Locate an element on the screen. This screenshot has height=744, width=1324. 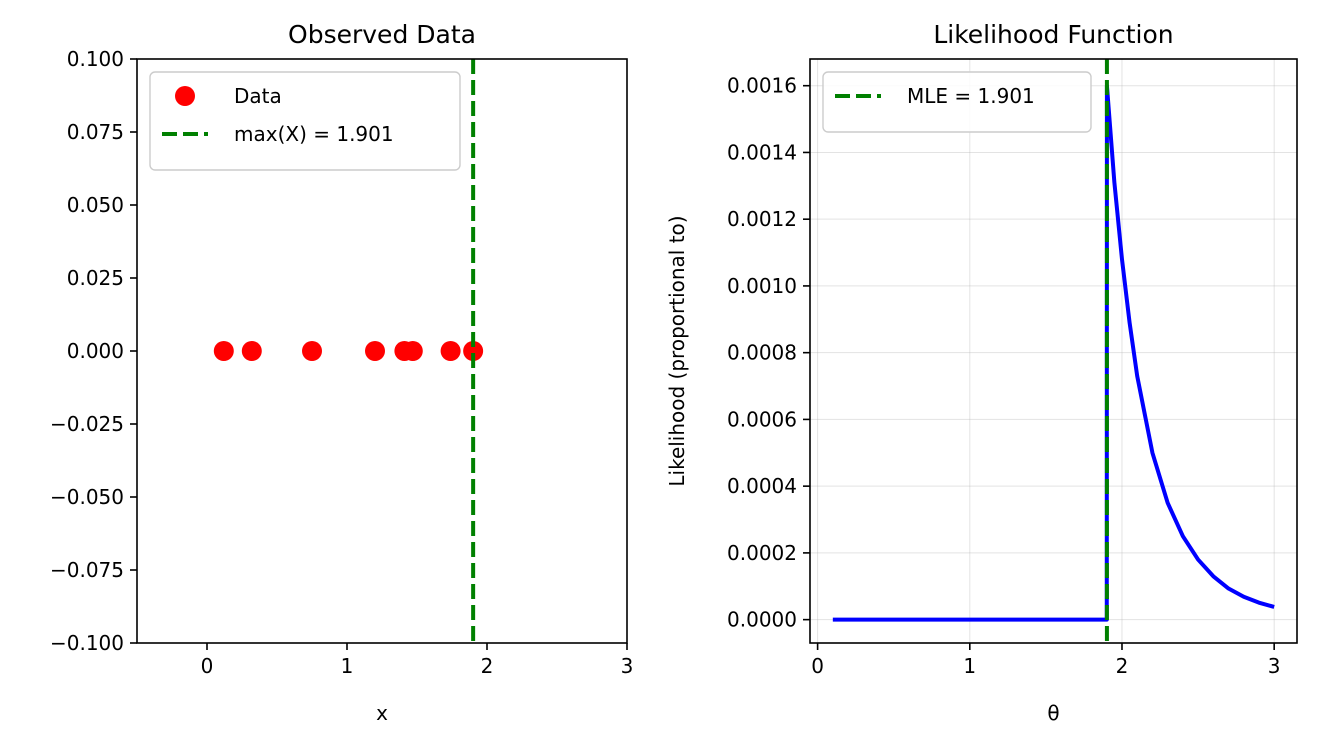
y-tick-label: 0.0006 is located at coordinates (762, 419).